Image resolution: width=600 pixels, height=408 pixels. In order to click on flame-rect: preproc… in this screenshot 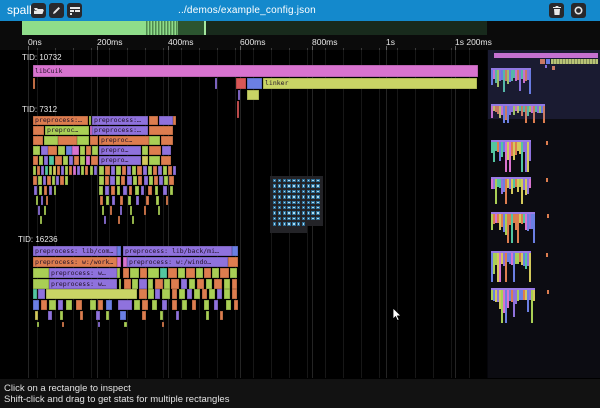, I will do `click(124, 140)`.